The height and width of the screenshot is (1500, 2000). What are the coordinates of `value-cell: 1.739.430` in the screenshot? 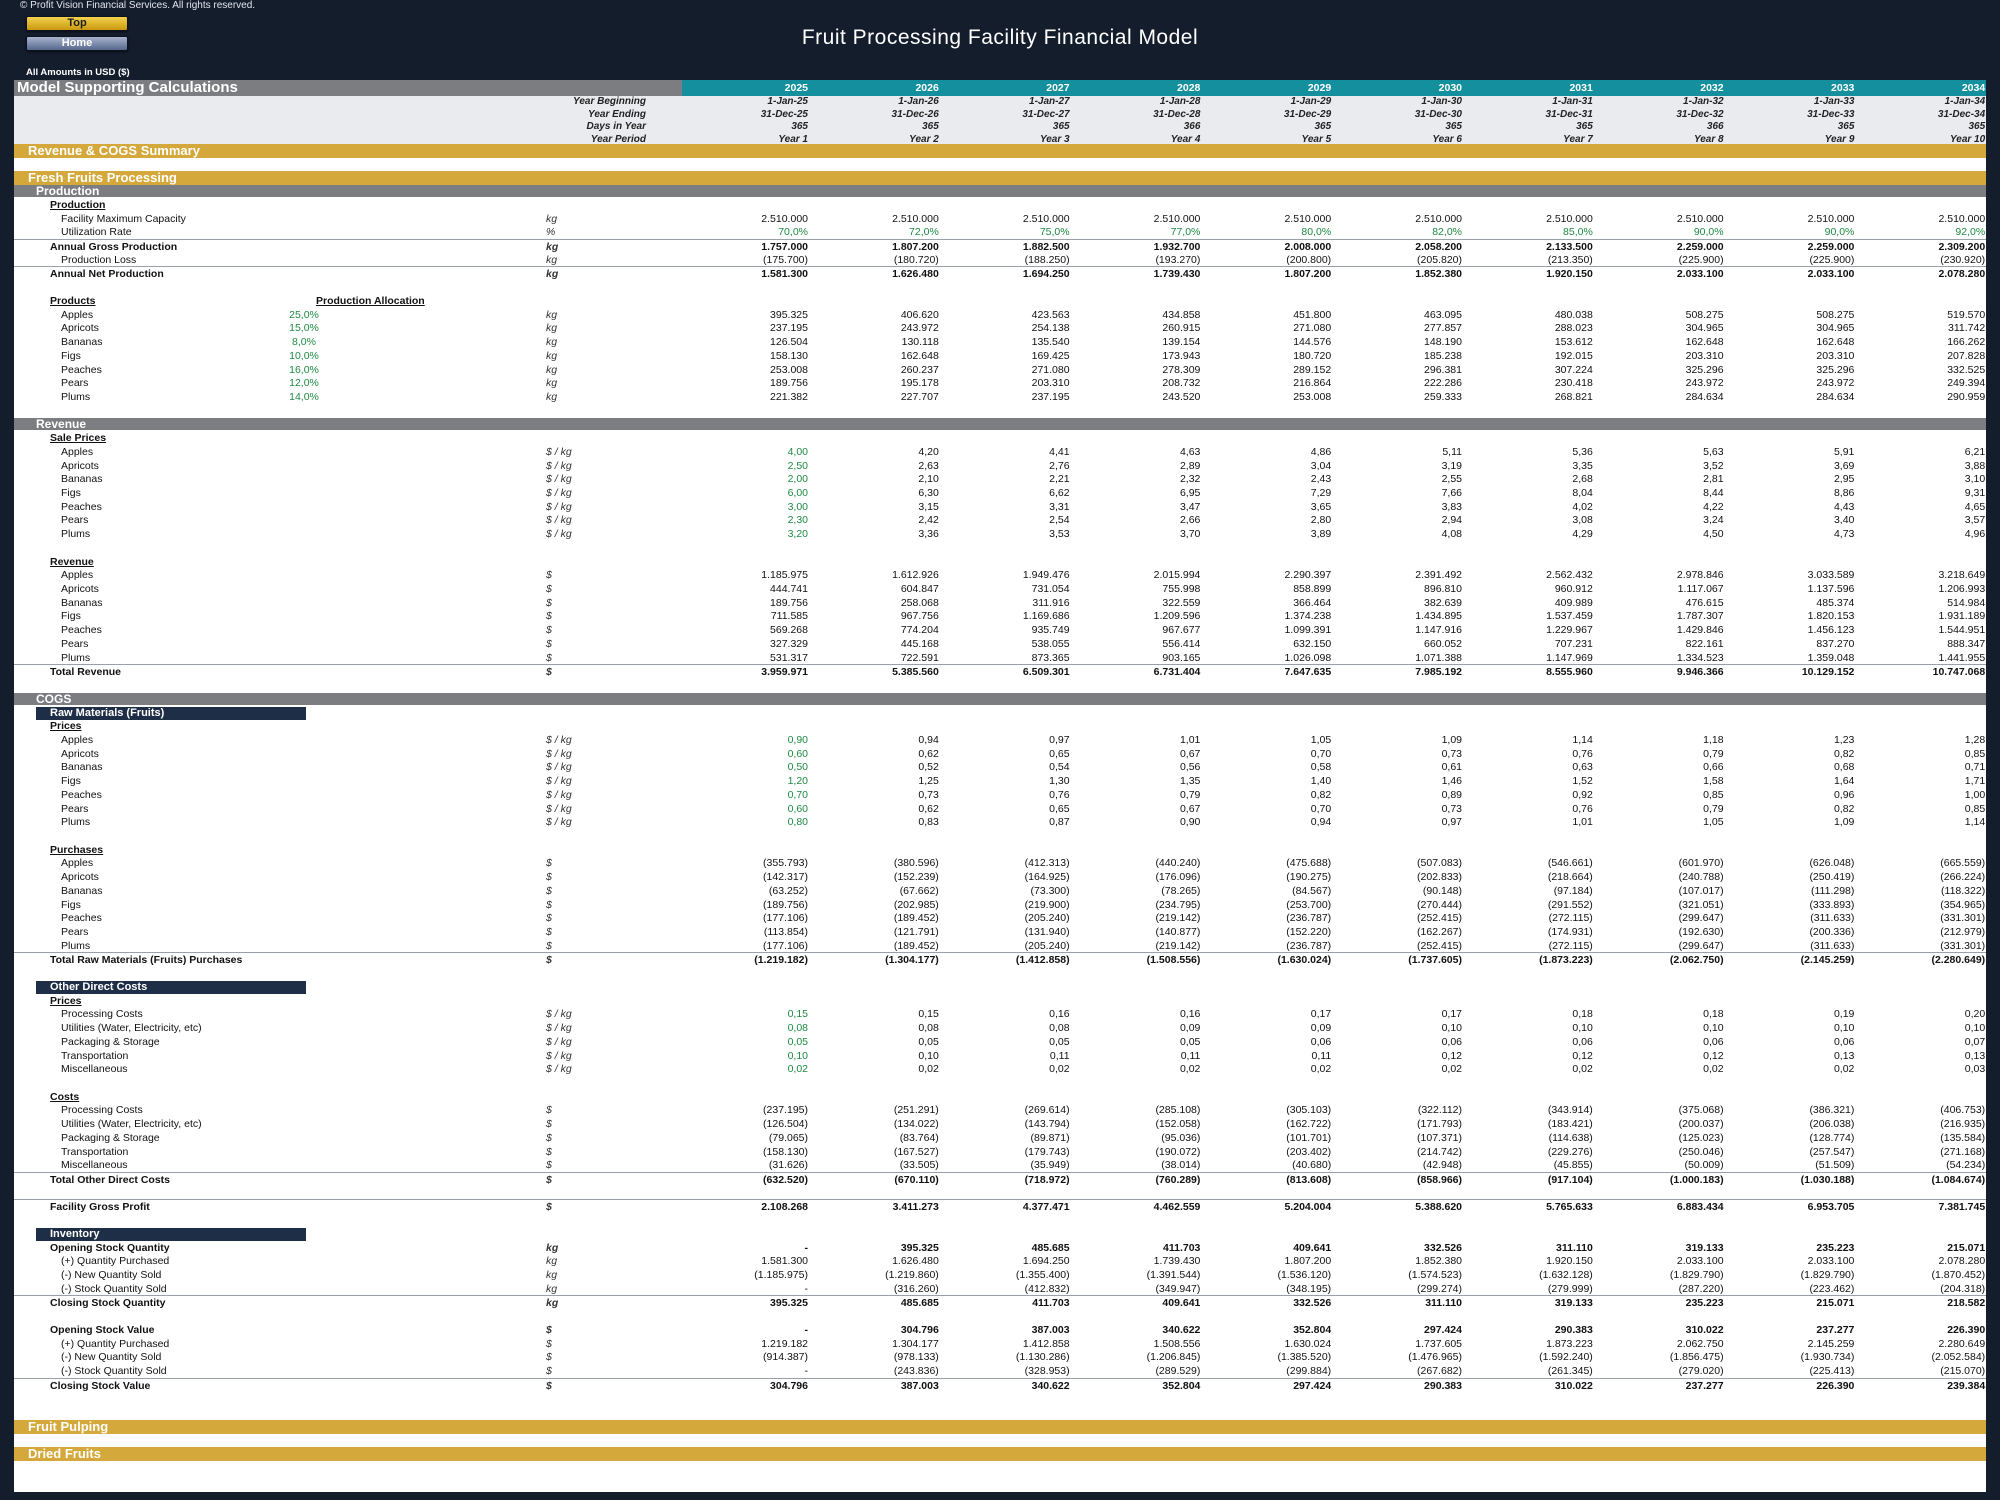 It's located at (1177, 1261).